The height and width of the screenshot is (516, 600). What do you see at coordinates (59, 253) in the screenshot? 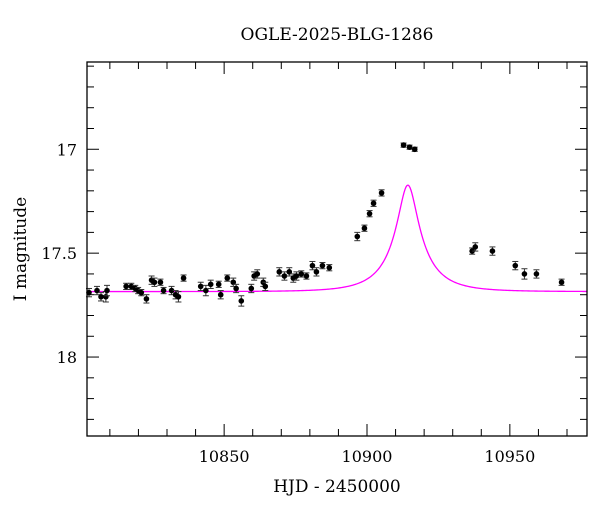
I see `y-axis-tick-labels: 17 17.5 18` at bounding box center [59, 253].